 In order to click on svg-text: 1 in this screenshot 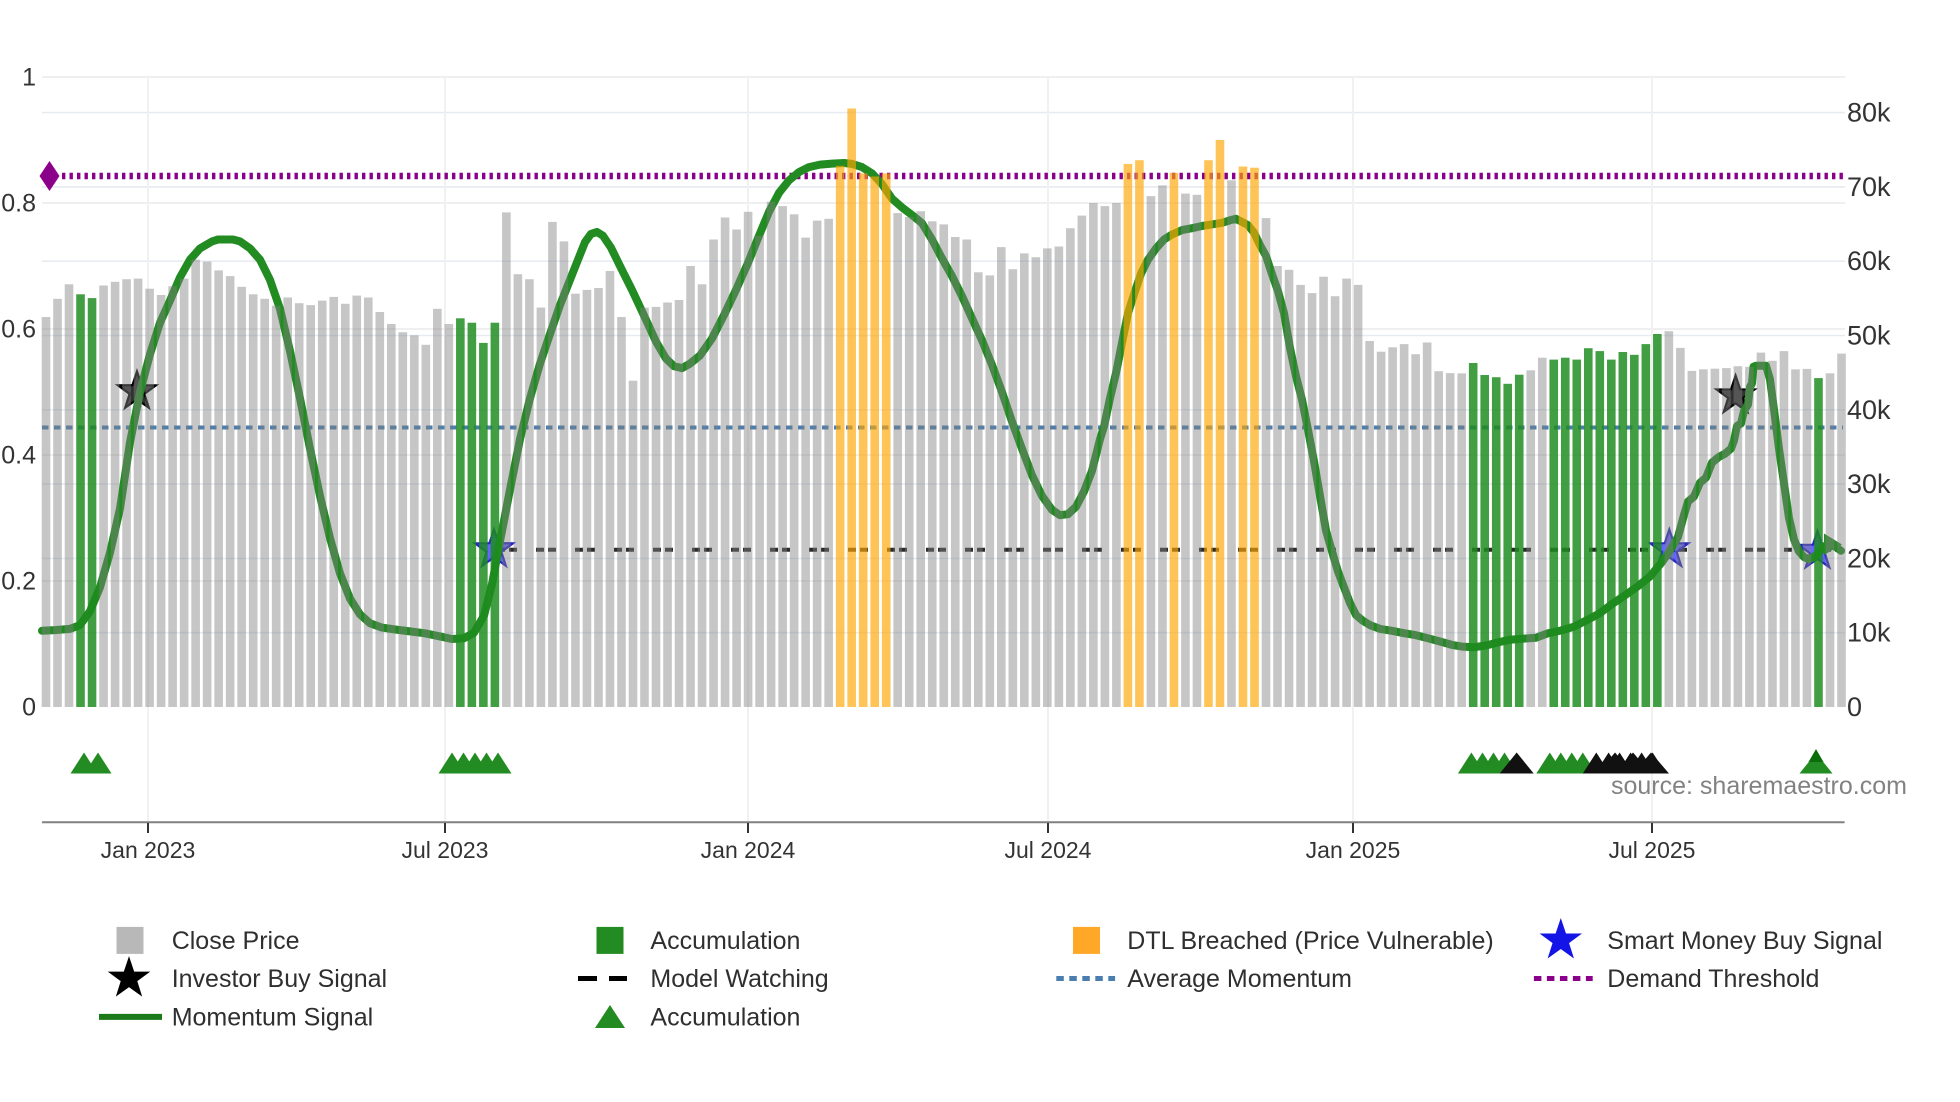, I will do `click(29, 78)`.